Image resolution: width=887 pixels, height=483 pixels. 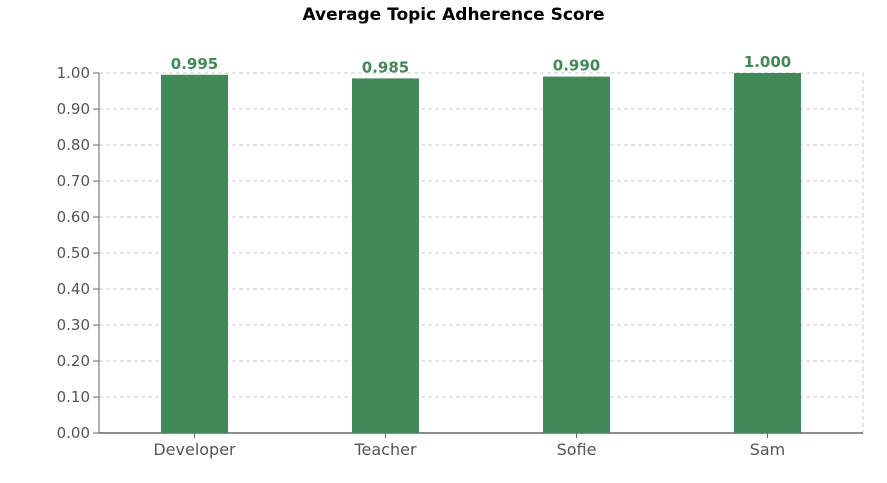 I want to click on y-tick-label: 0.30, so click(x=73, y=325).